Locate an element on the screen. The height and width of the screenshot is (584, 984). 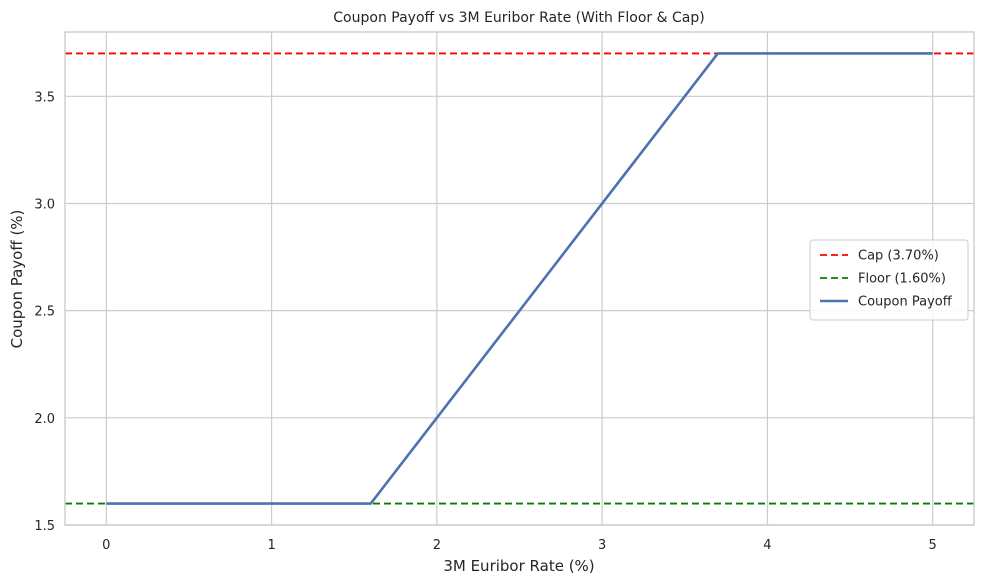
x-tick-label: 5 is located at coordinates (933, 545).